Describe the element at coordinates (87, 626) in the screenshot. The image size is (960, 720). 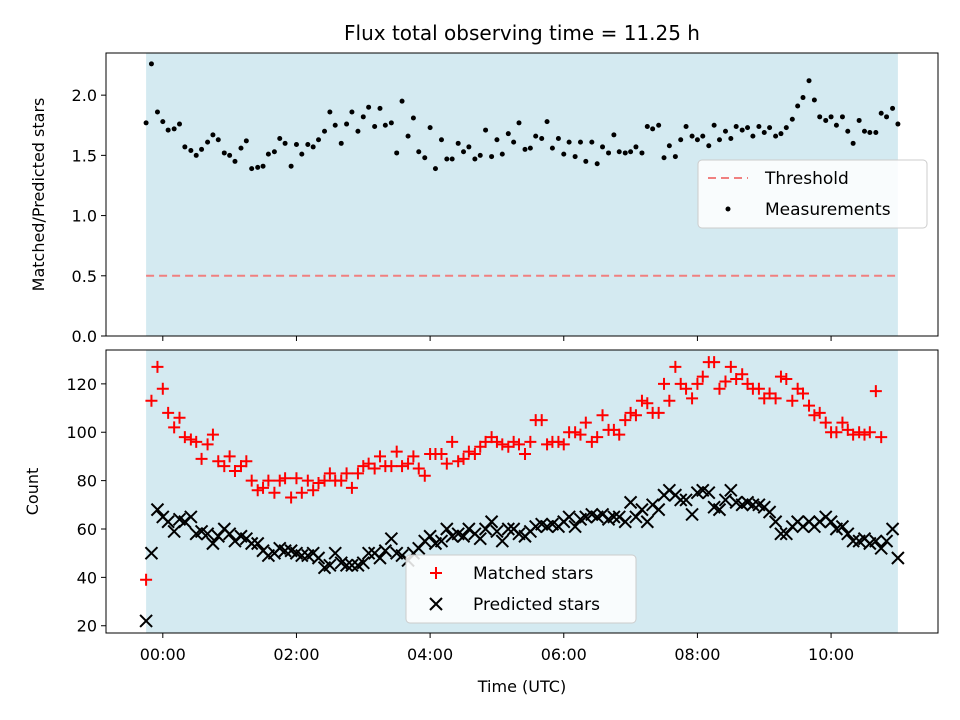
I see `count-y-tick-label: 20` at that location.